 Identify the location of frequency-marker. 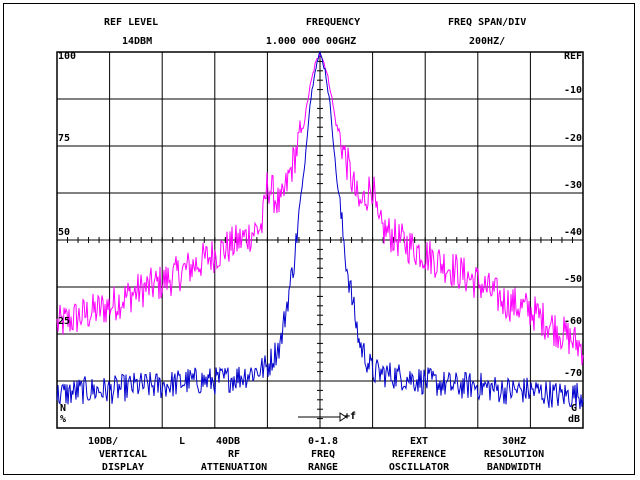
(322, 417).